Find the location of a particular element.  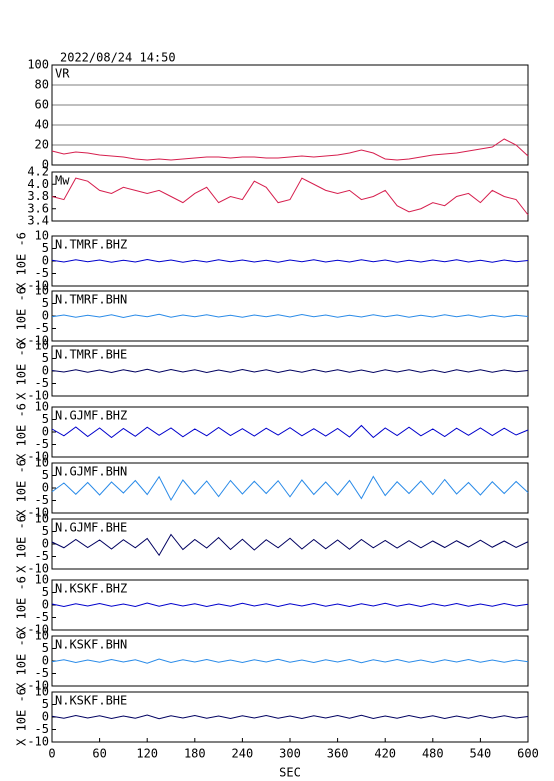

y-tick-label: 3.8 is located at coordinates (38, 196).